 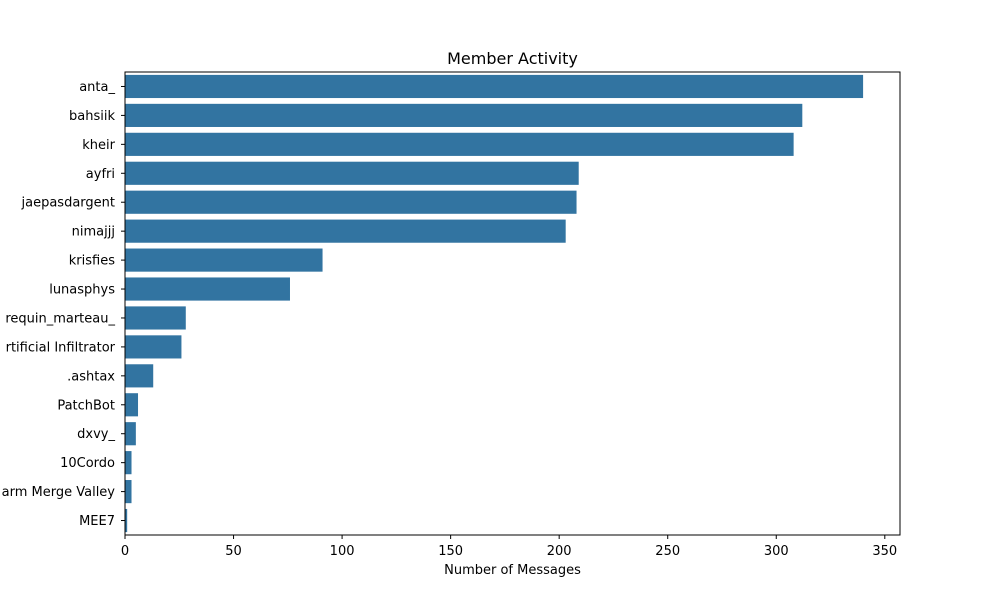 What do you see at coordinates (342, 551) in the screenshot?
I see `x-tick-label: 100` at bounding box center [342, 551].